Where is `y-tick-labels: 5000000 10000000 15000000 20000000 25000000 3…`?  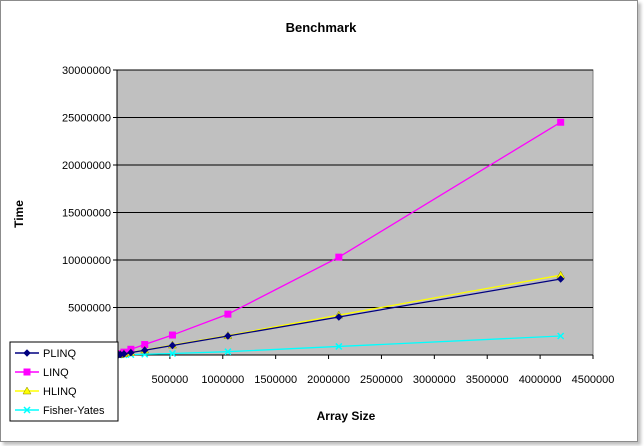 y-tick-labels: 5000000 10000000 15000000 20000000 25000000 3… is located at coordinates (89, 190).